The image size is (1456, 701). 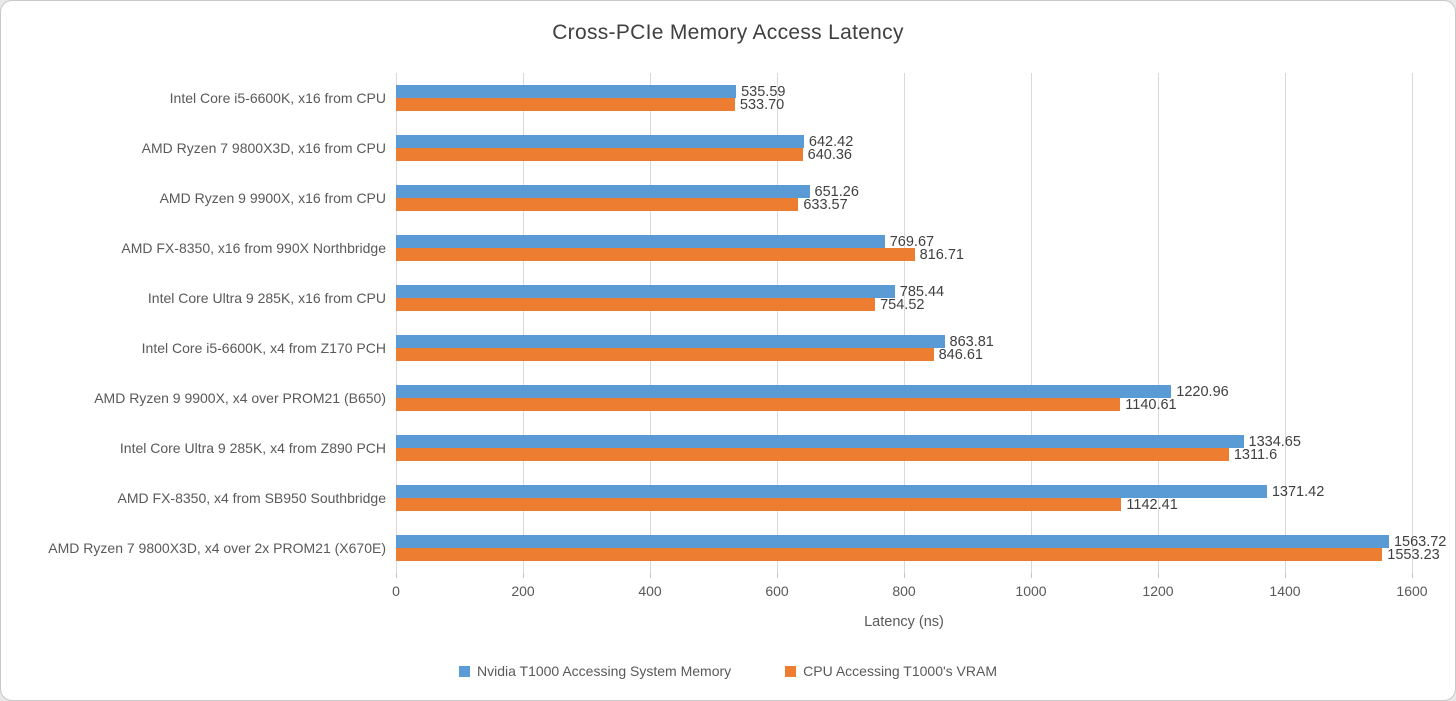 What do you see at coordinates (904, 591) in the screenshot?
I see `x-tick-label: 800` at bounding box center [904, 591].